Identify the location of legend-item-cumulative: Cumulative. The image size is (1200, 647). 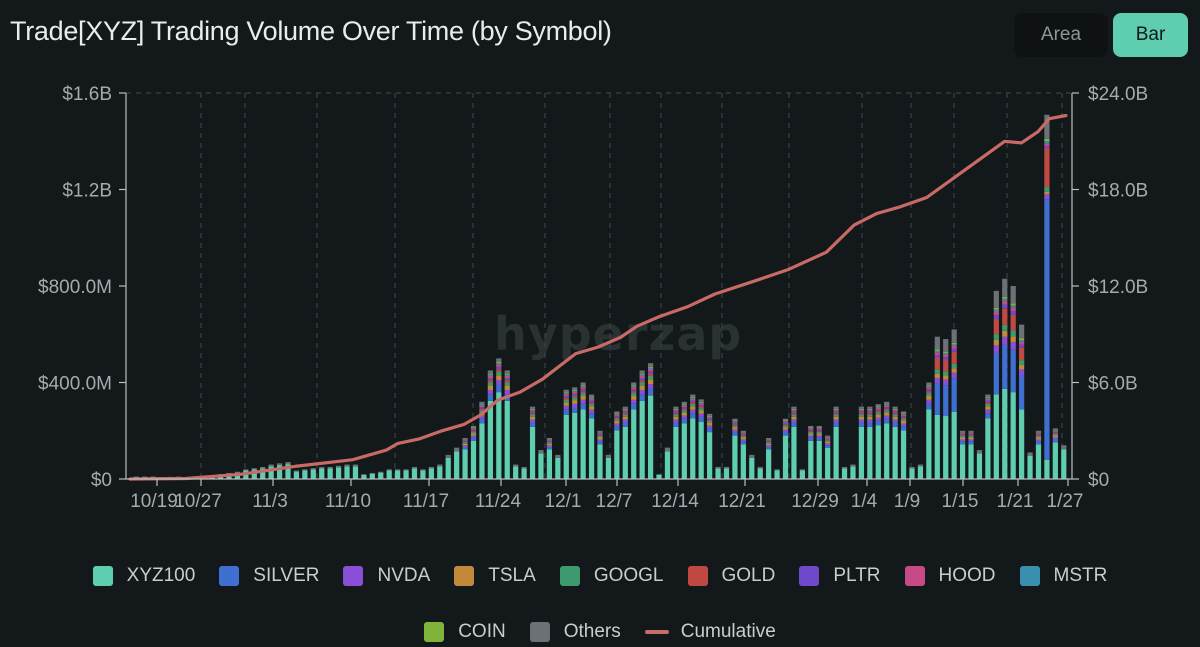
(710, 632).